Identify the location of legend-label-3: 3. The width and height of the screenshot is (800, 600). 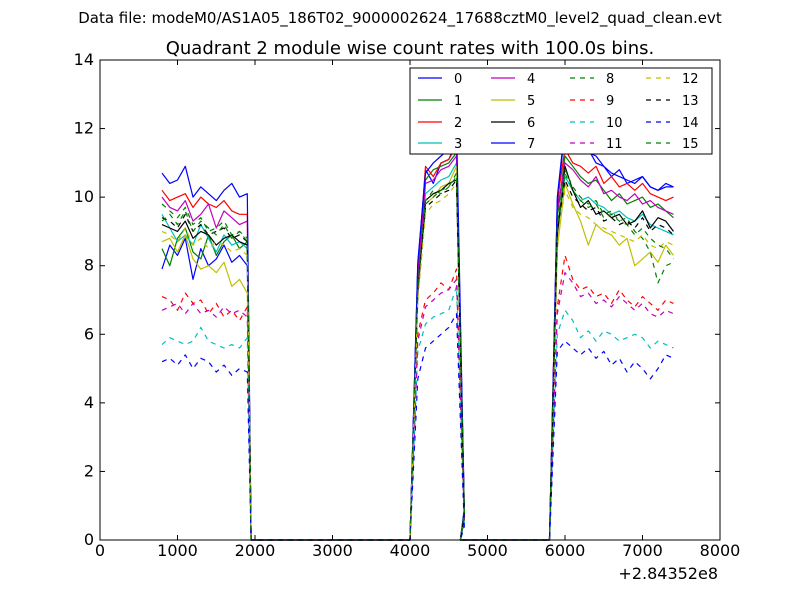
(458, 144).